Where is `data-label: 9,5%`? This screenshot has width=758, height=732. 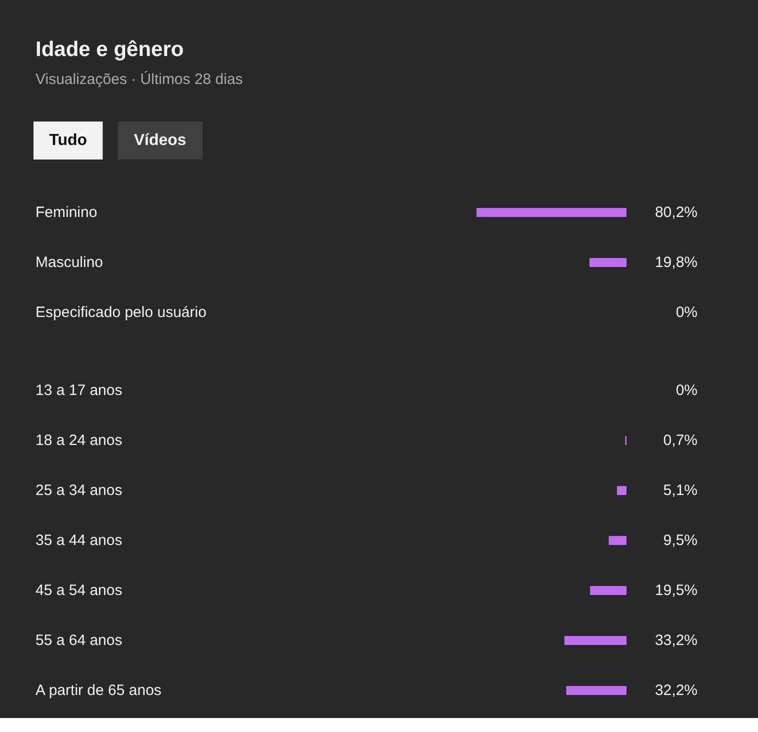
data-label: 9,5% is located at coordinates (680, 540).